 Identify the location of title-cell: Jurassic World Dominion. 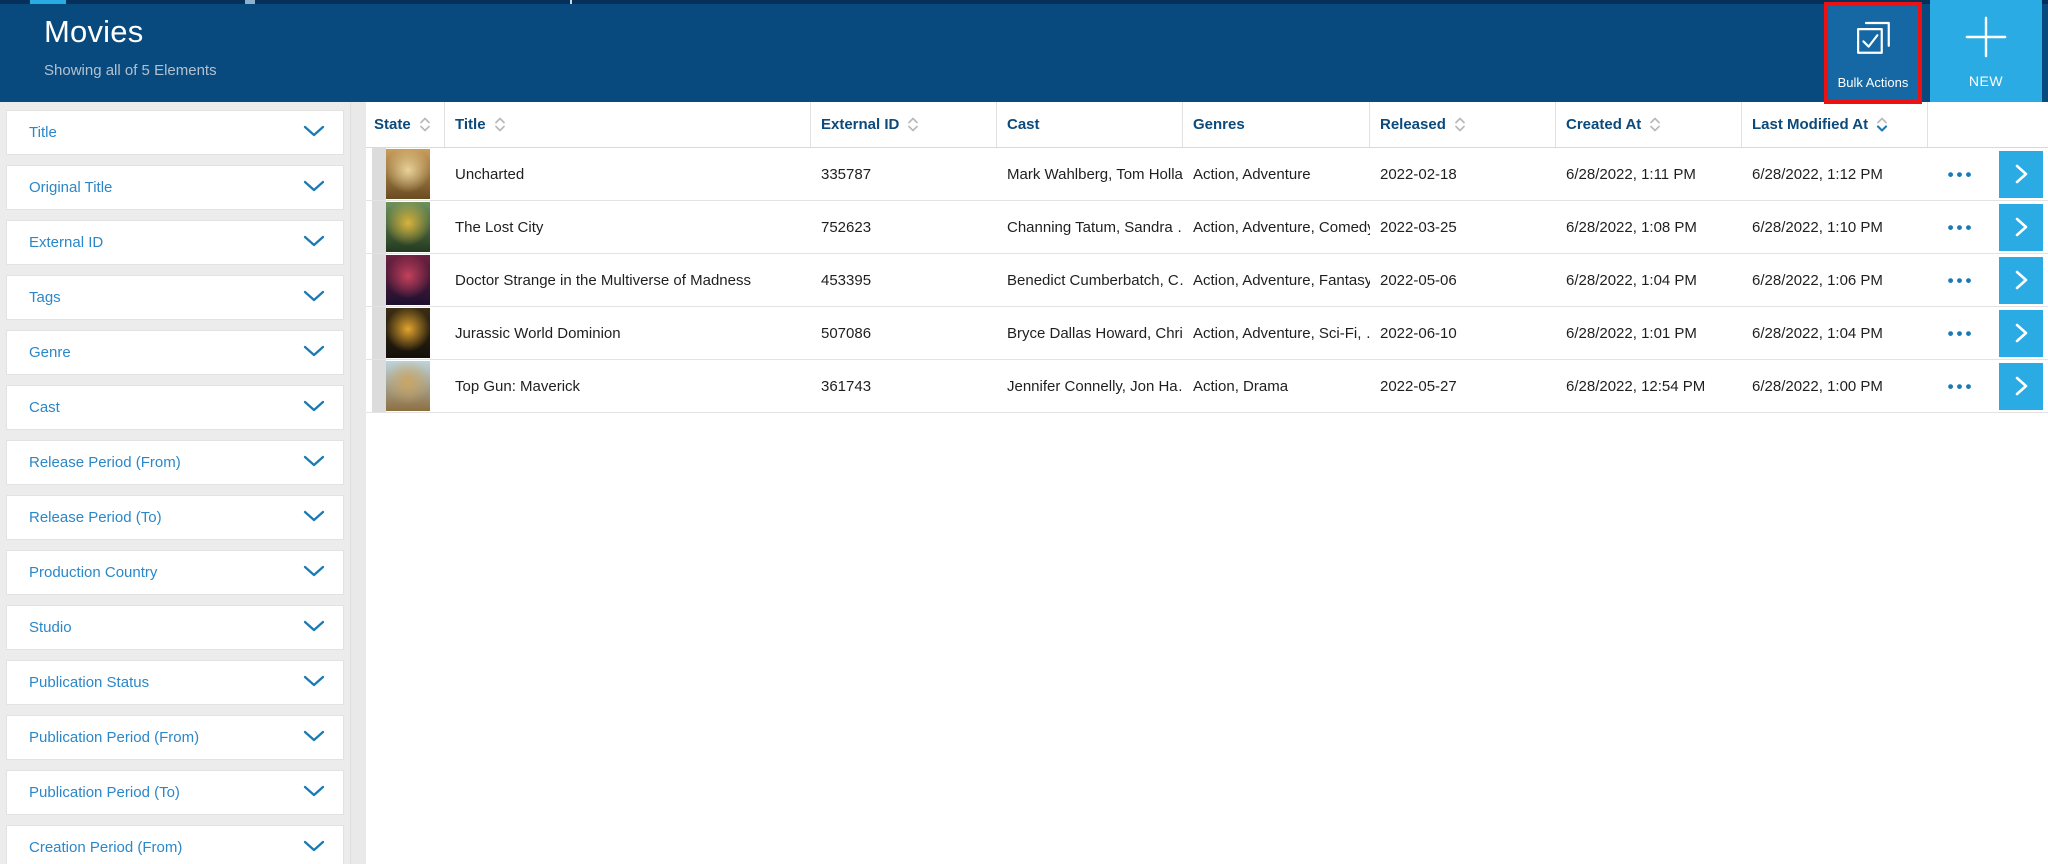
(538, 333).